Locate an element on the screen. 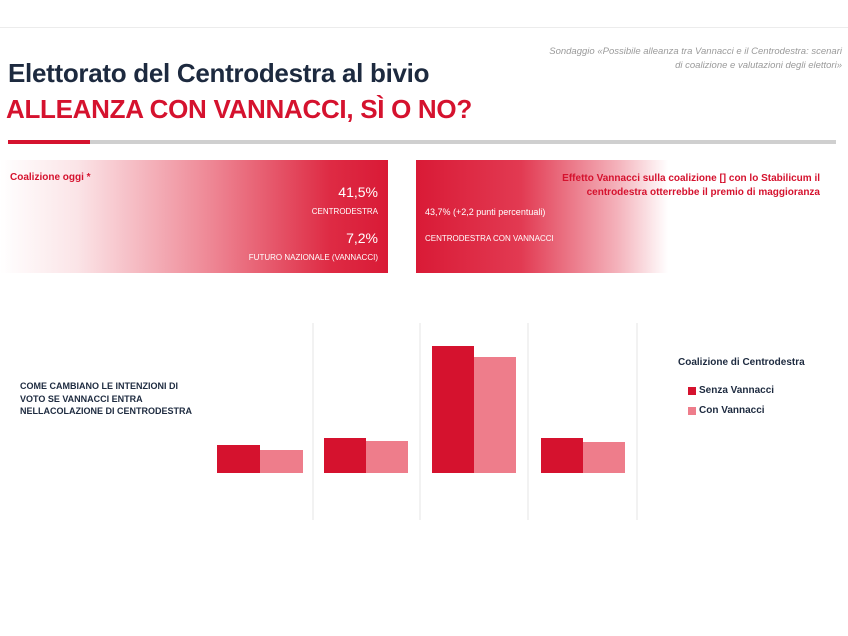 The image size is (848, 636). title-underline-accent is located at coordinates (49, 142).